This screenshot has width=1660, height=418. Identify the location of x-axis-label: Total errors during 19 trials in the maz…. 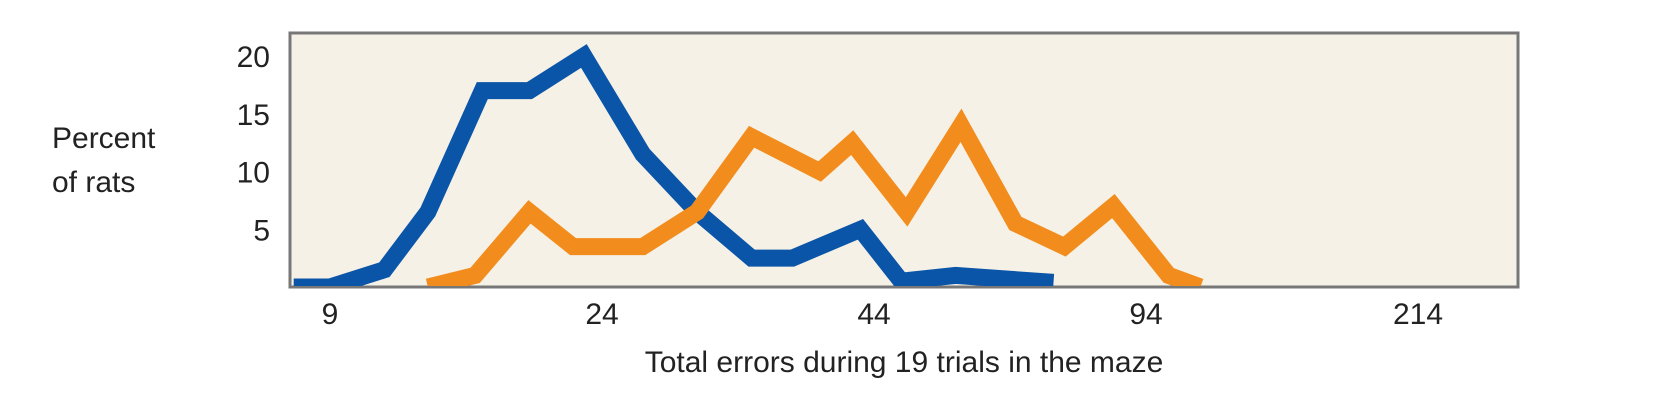
(904, 362).